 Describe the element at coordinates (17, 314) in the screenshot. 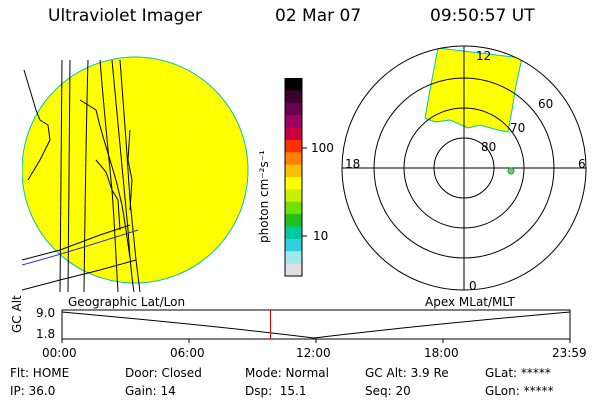

I see `gc-alt-axis-label: GC Alt` at that location.